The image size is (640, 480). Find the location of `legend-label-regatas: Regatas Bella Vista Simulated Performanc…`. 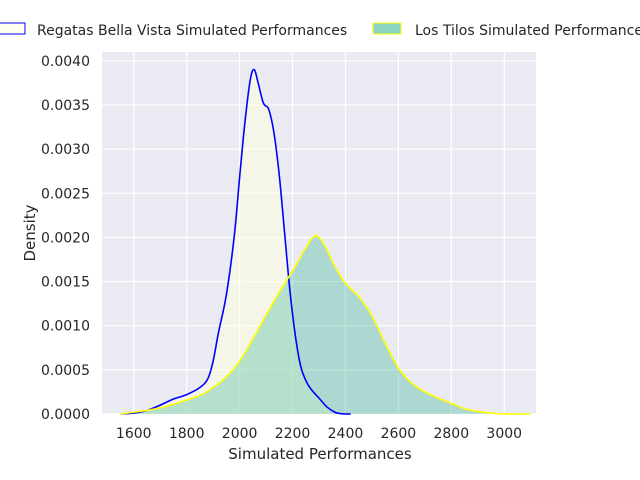

legend-label-regatas: Regatas Bella Vista Simulated Performanc… is located at coordinates (192, 31).